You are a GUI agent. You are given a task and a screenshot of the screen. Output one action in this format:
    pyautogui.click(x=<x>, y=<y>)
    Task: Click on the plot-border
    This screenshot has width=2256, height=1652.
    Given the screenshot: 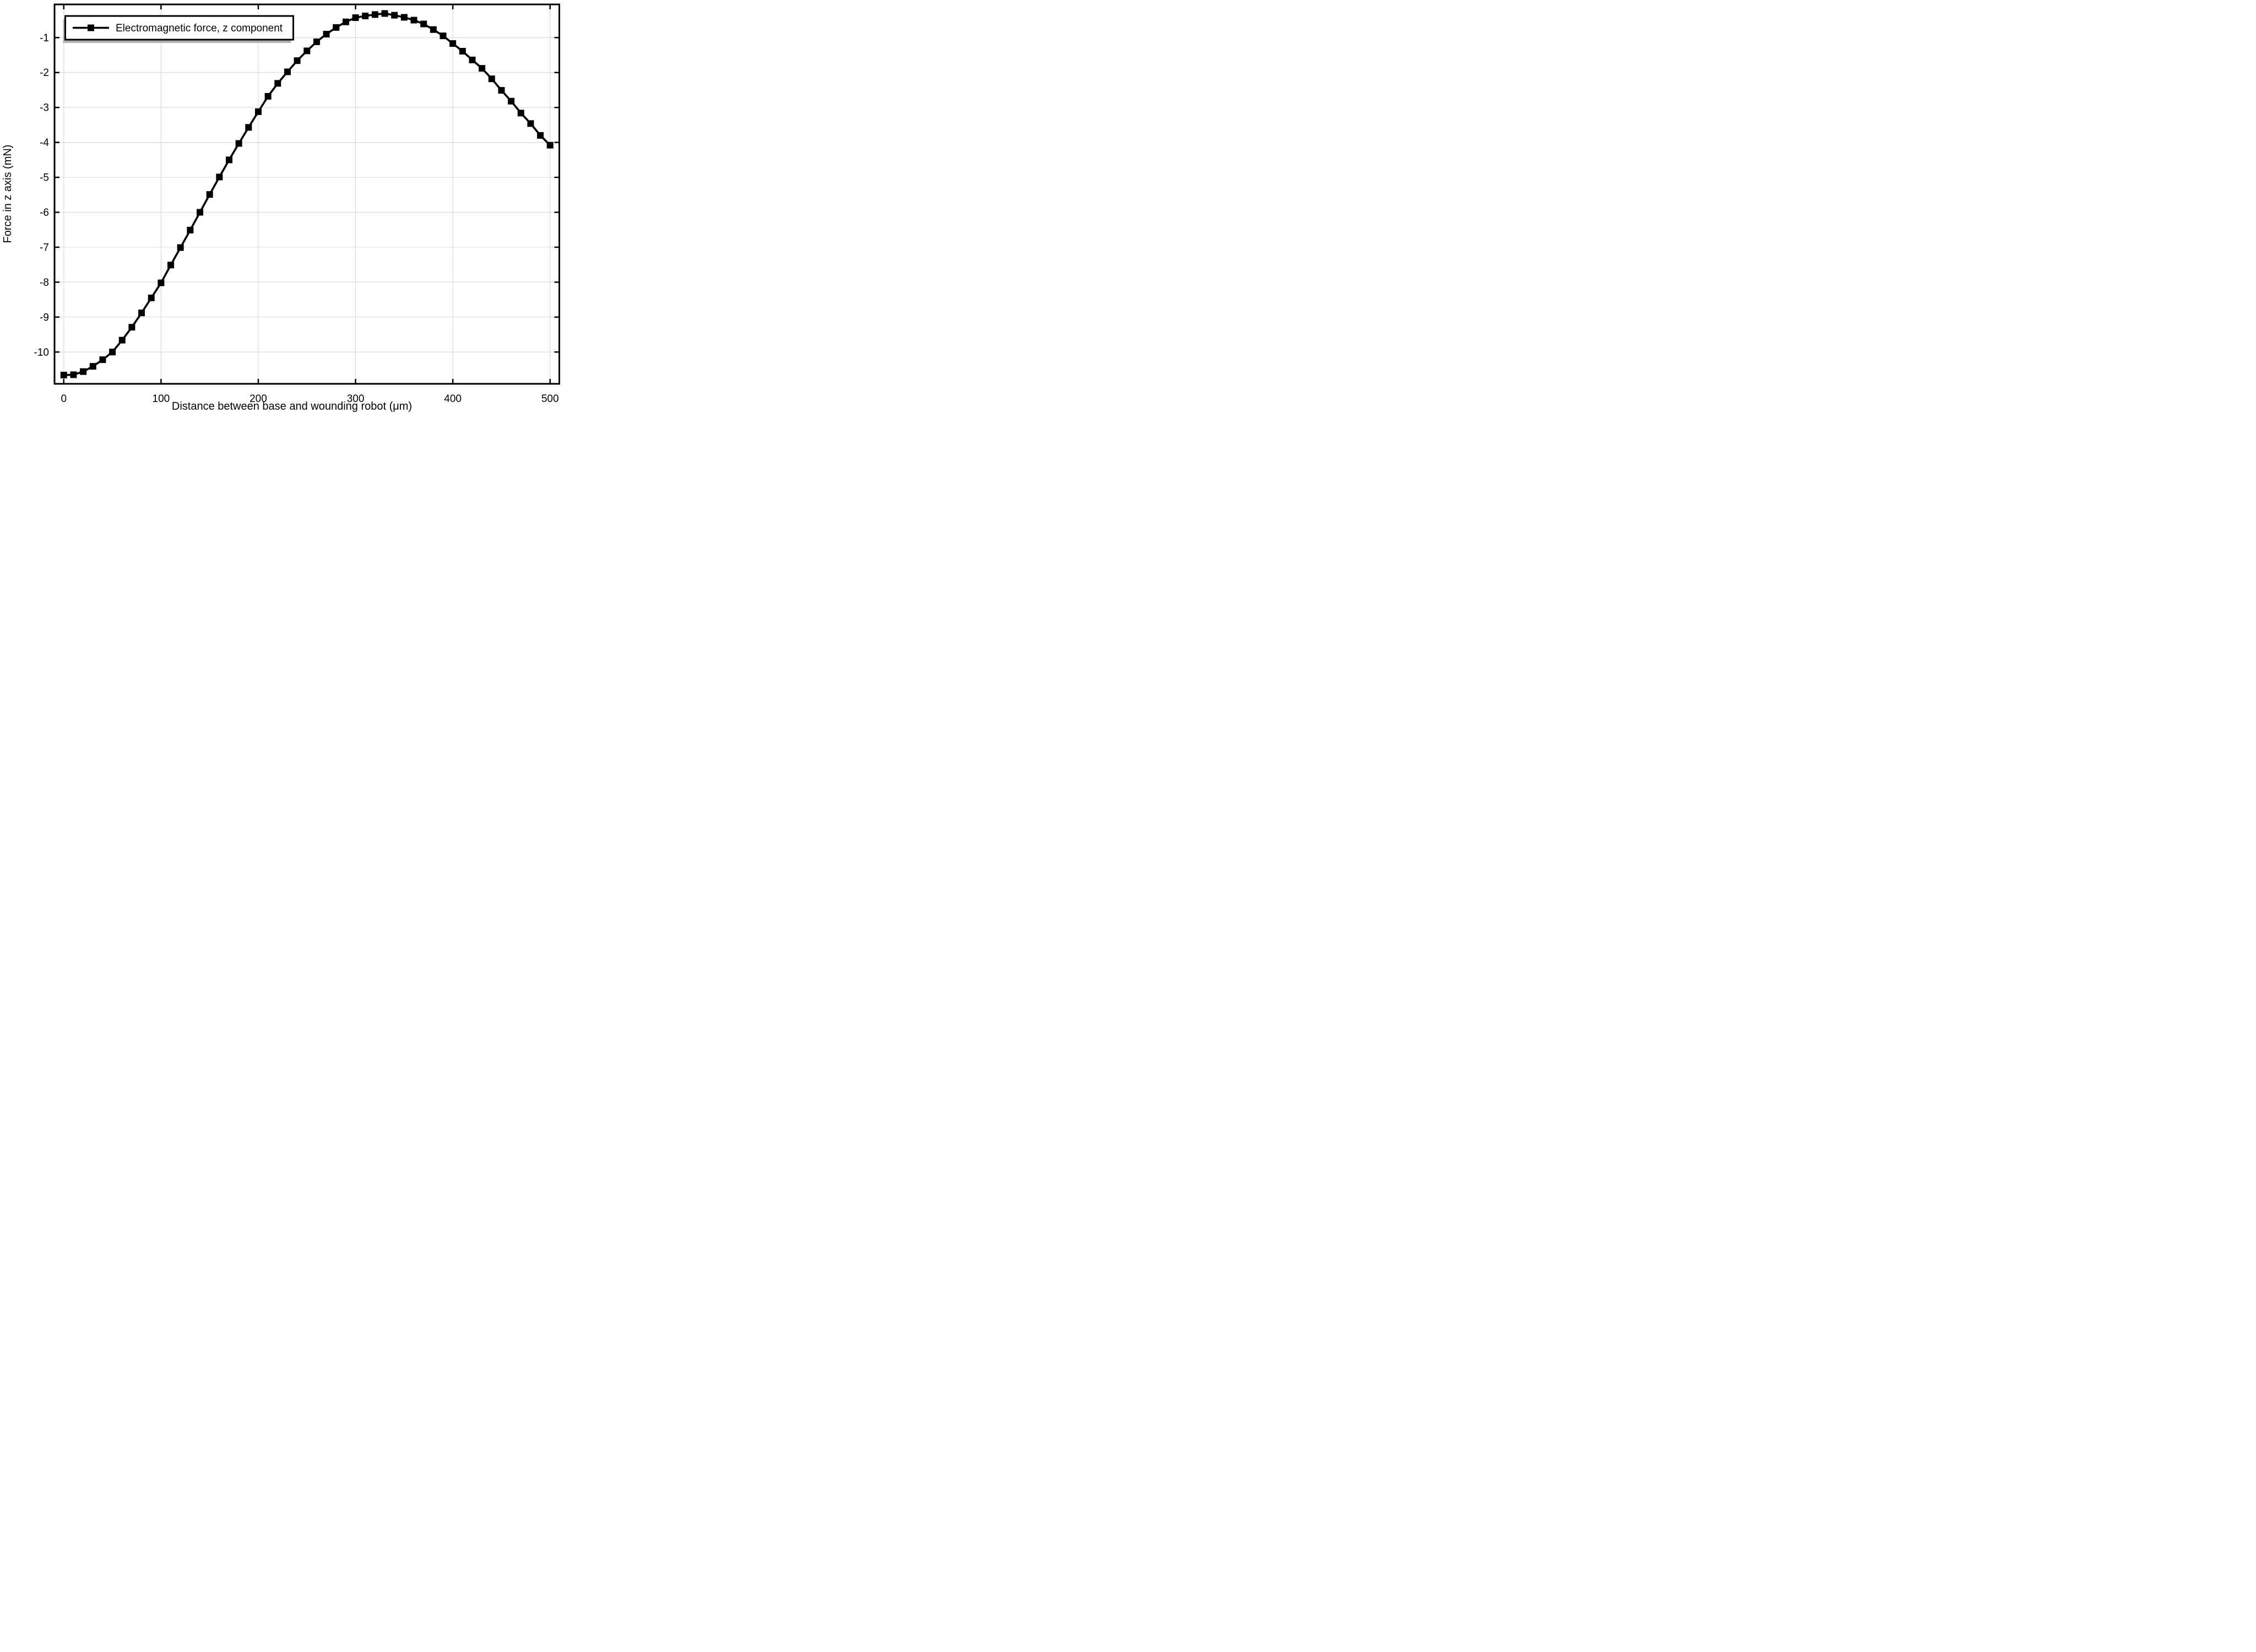 What is the action you would take?
    pyautogui.click(x=306, y=194)
    